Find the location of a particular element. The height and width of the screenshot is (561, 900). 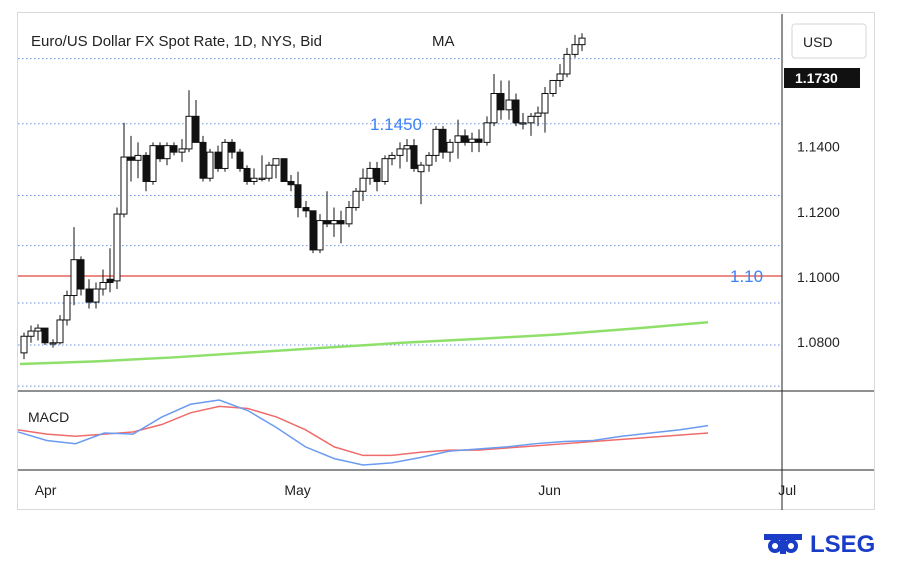

y-tick-label: 1.1400 is located at coordinates (818, 147).